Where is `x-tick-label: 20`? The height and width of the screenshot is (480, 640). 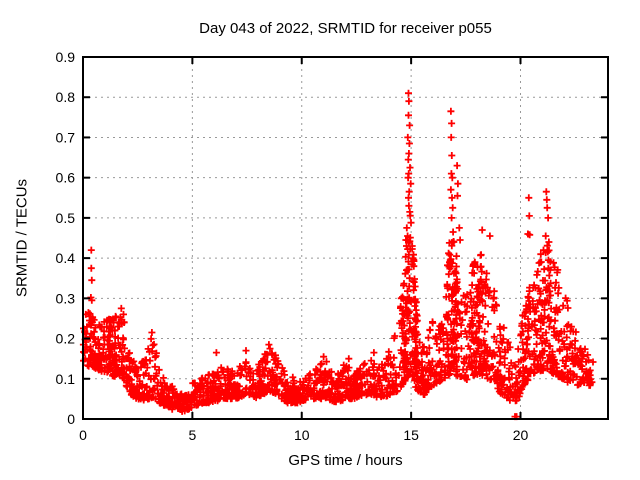 x-tick-label: 20 is located at coordinates (521, 435).